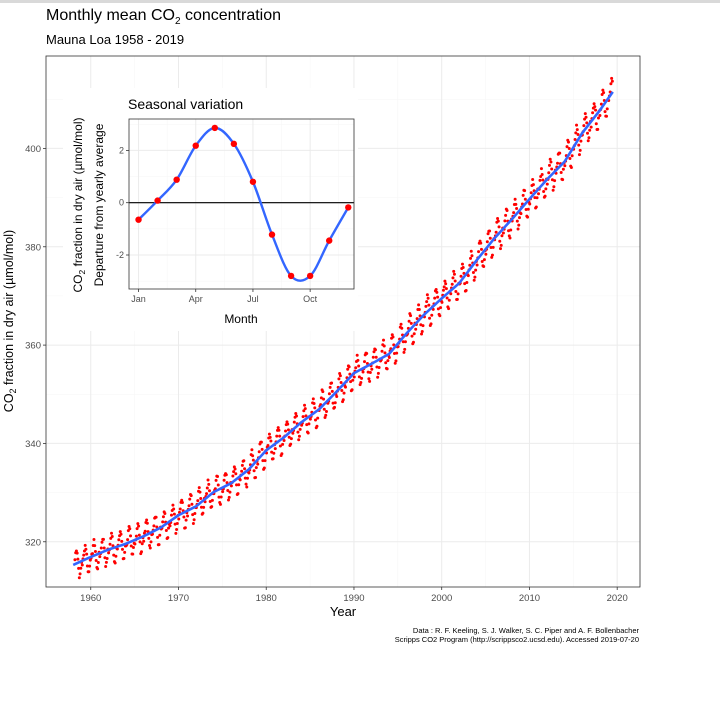 The width and height of the screenshot is (720, 709). Describe the element at coordinates (241, 204) in the screenshot. I see `inset-plot-border` at that location.